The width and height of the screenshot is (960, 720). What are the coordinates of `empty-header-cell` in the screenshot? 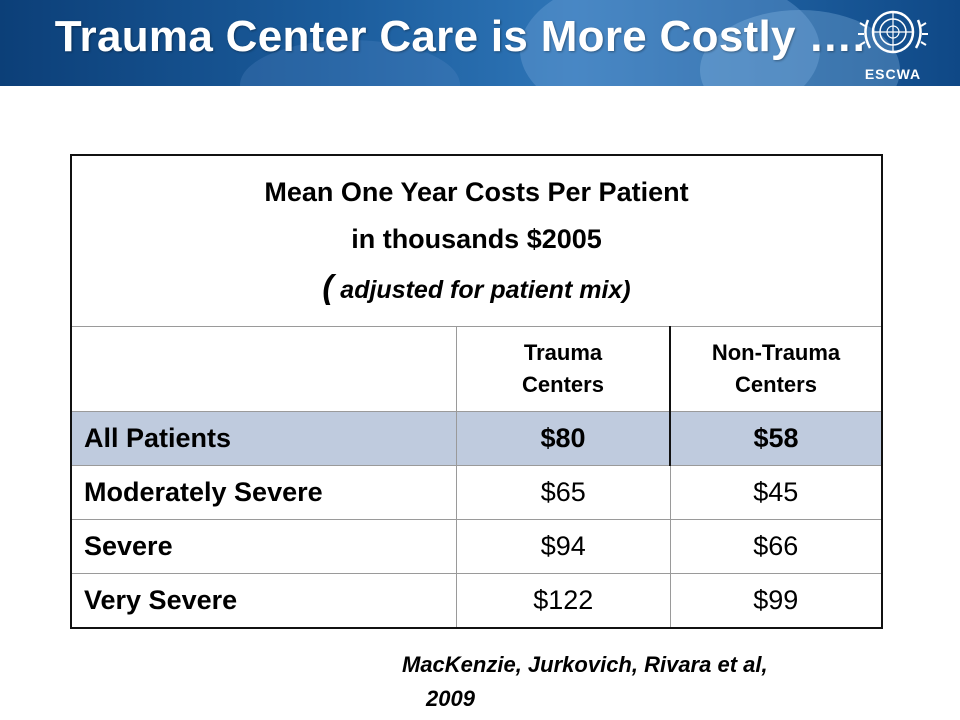 It's located at (263, 369).